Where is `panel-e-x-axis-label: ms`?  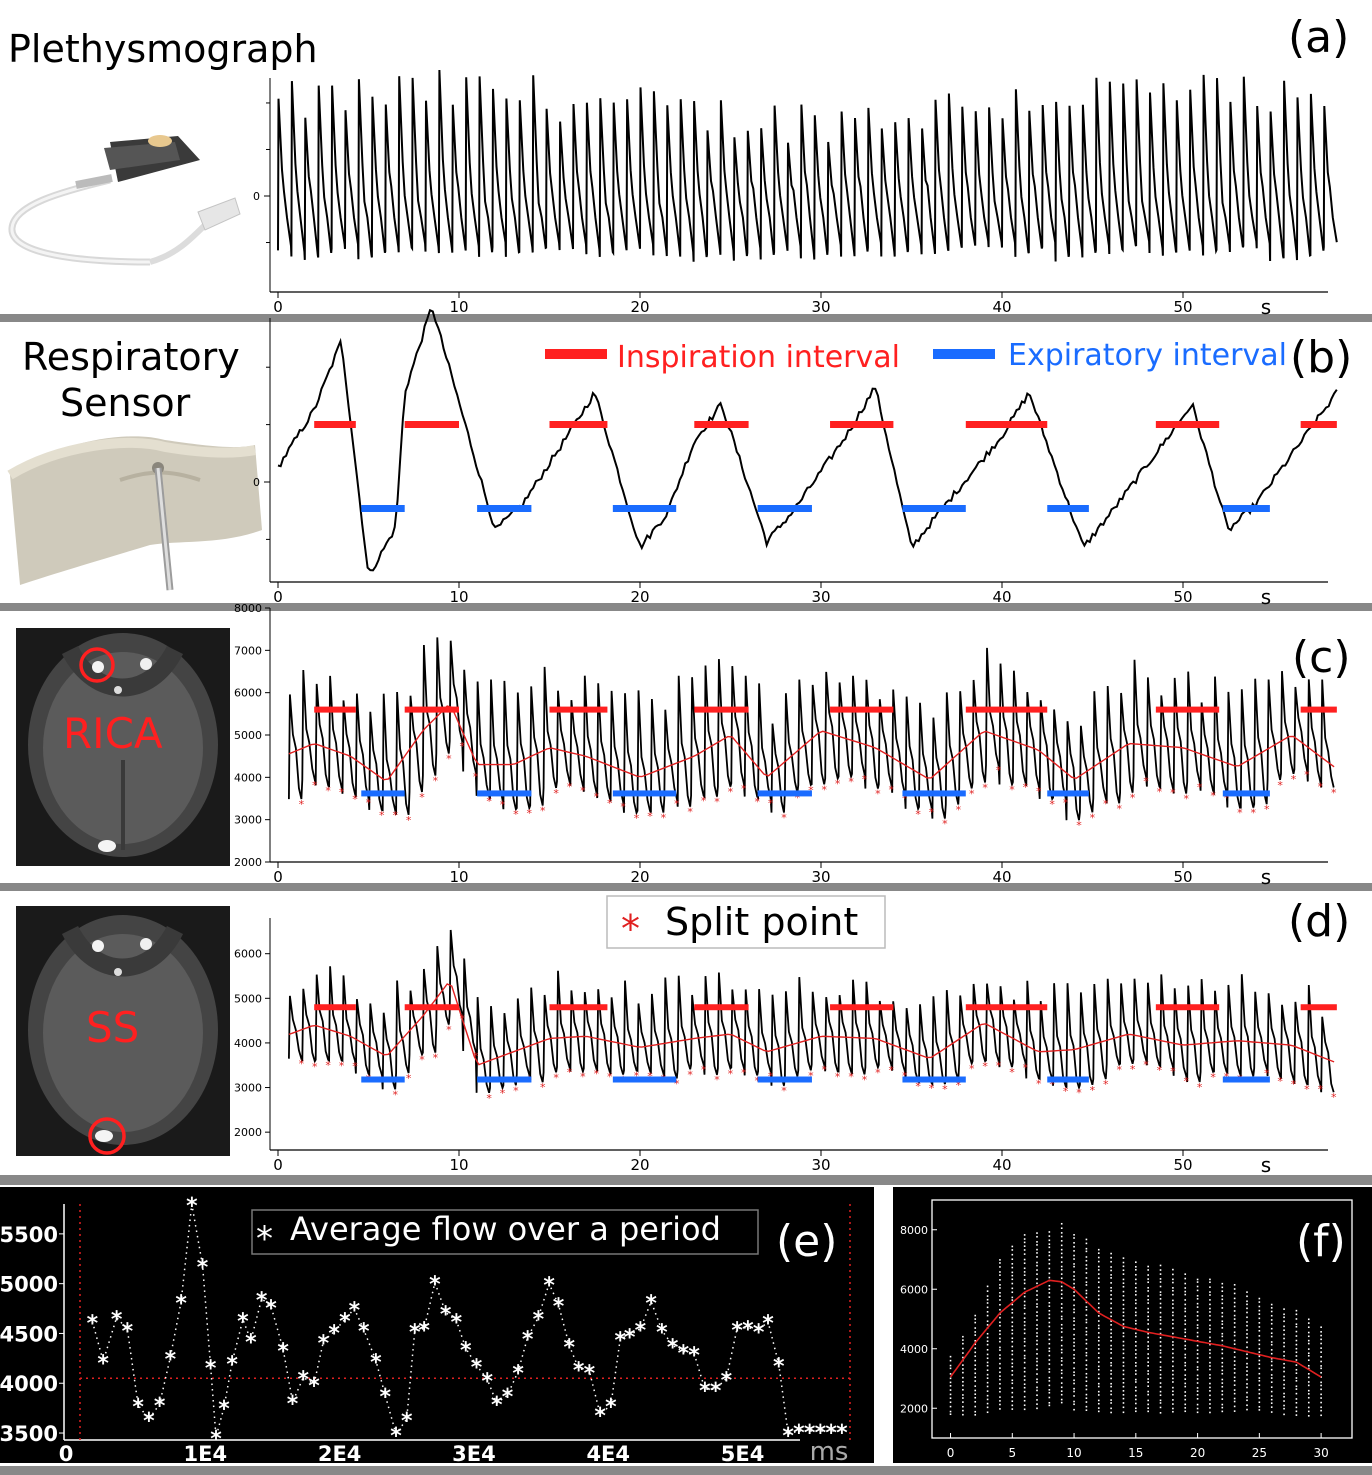
panel-e-x-axis-label: ms is located at coordinates (829, 1452).